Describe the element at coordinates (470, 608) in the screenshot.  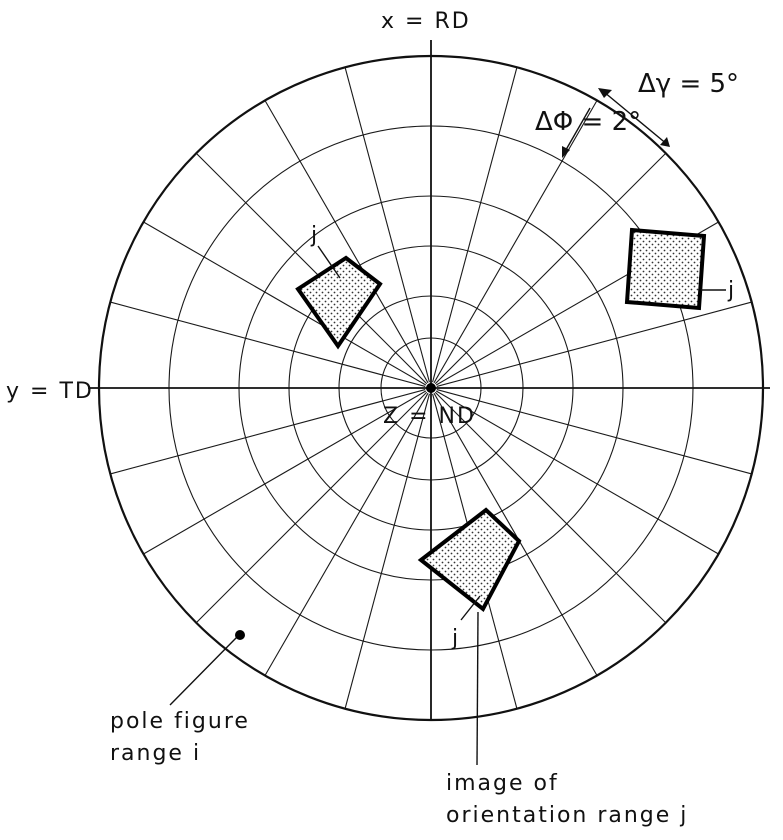
I see `j-leader-bottom` at that location.